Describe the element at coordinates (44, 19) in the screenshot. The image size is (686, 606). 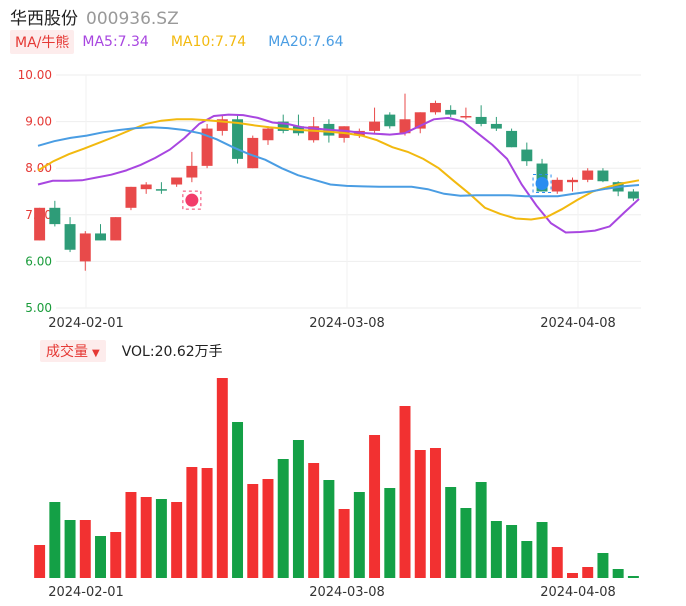
I see `stock-name: 华西股份` at that location.